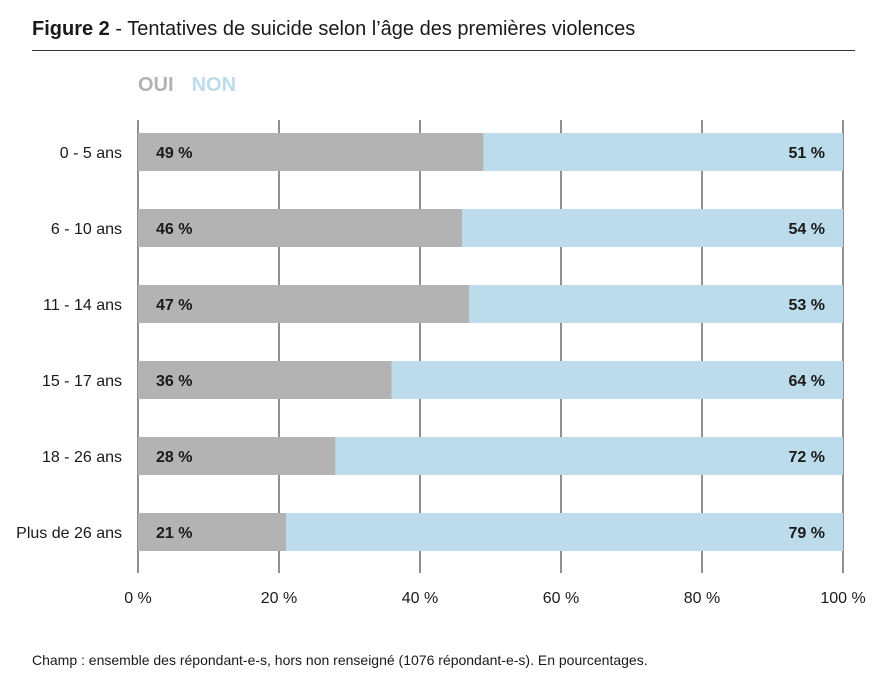  I want to click on category-label: Plus de 26 ans, so click(69, 533).